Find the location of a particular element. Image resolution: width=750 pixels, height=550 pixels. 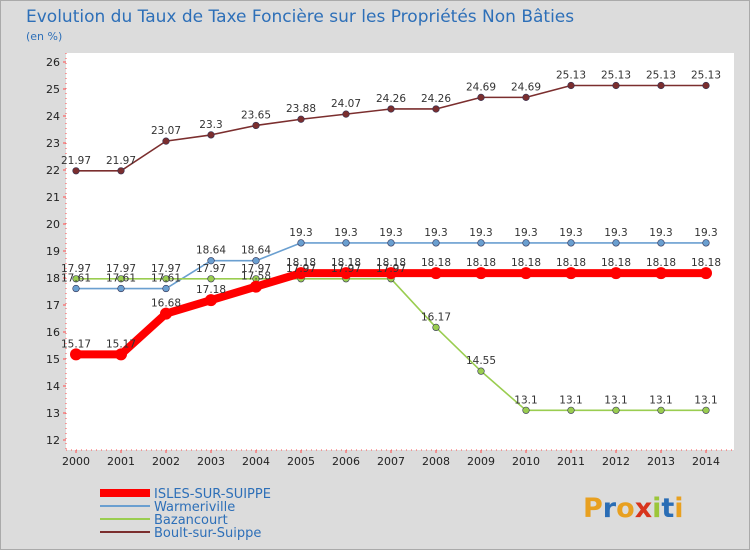

data-label: 17.58 is located at coordinates (256, 277).